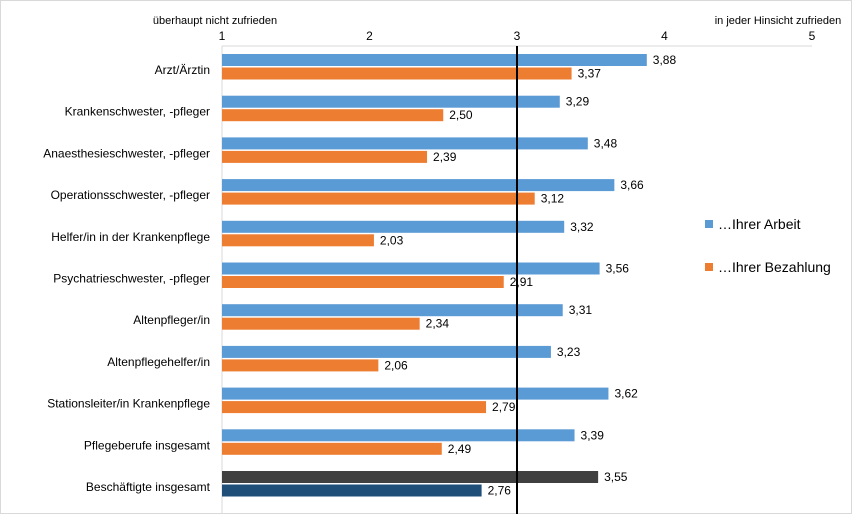 The width and height of the screenshot is (852, 519). Describe the element at coordinates (137, 112) in the screenshot. I see `category-label: Krankenschwester, -pfleger` at that location.